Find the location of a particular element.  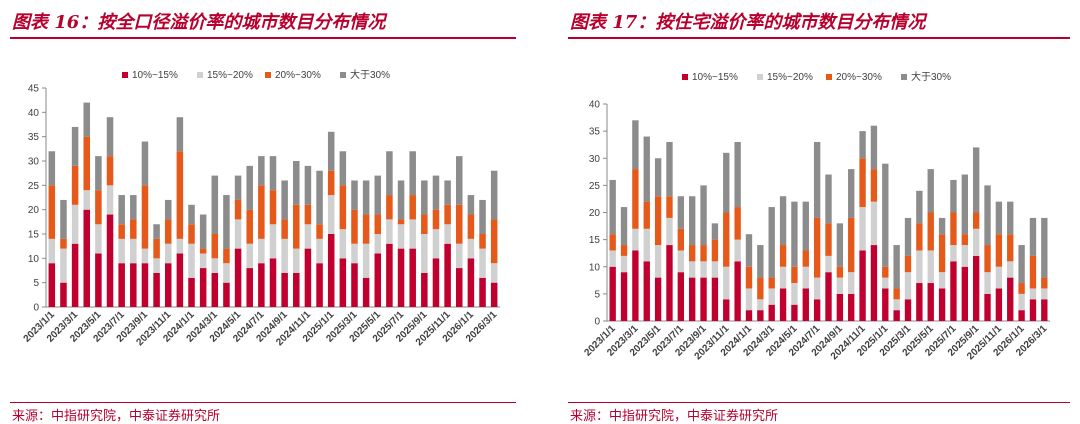

y-tick-label: 30 is located at coordinates (34, 162).